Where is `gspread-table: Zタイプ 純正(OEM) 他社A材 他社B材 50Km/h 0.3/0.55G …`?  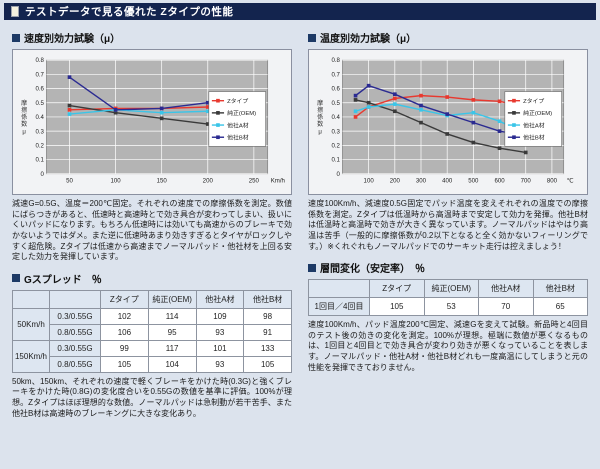 gspread-table: Zタイプ 純正(OEM) 他社A材 他社B材 50Km/h 0.3/0.55G … is located at coordinates (152, 331).